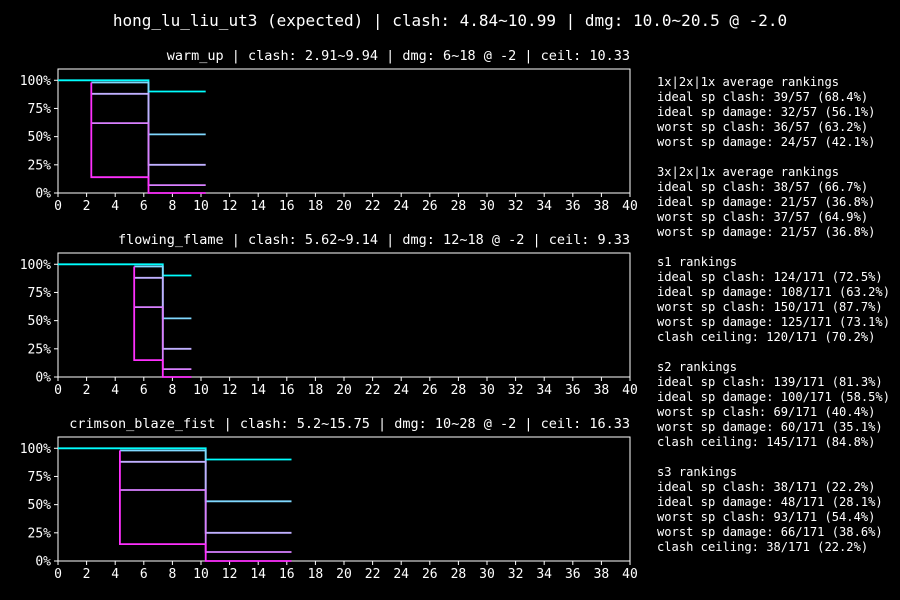 The width and height of the screenshot is (900, 600). What do you see at coordinates (172, 390) in the screenshot?
I see `x-tick-label: 8` at bounding box center [172, 390].